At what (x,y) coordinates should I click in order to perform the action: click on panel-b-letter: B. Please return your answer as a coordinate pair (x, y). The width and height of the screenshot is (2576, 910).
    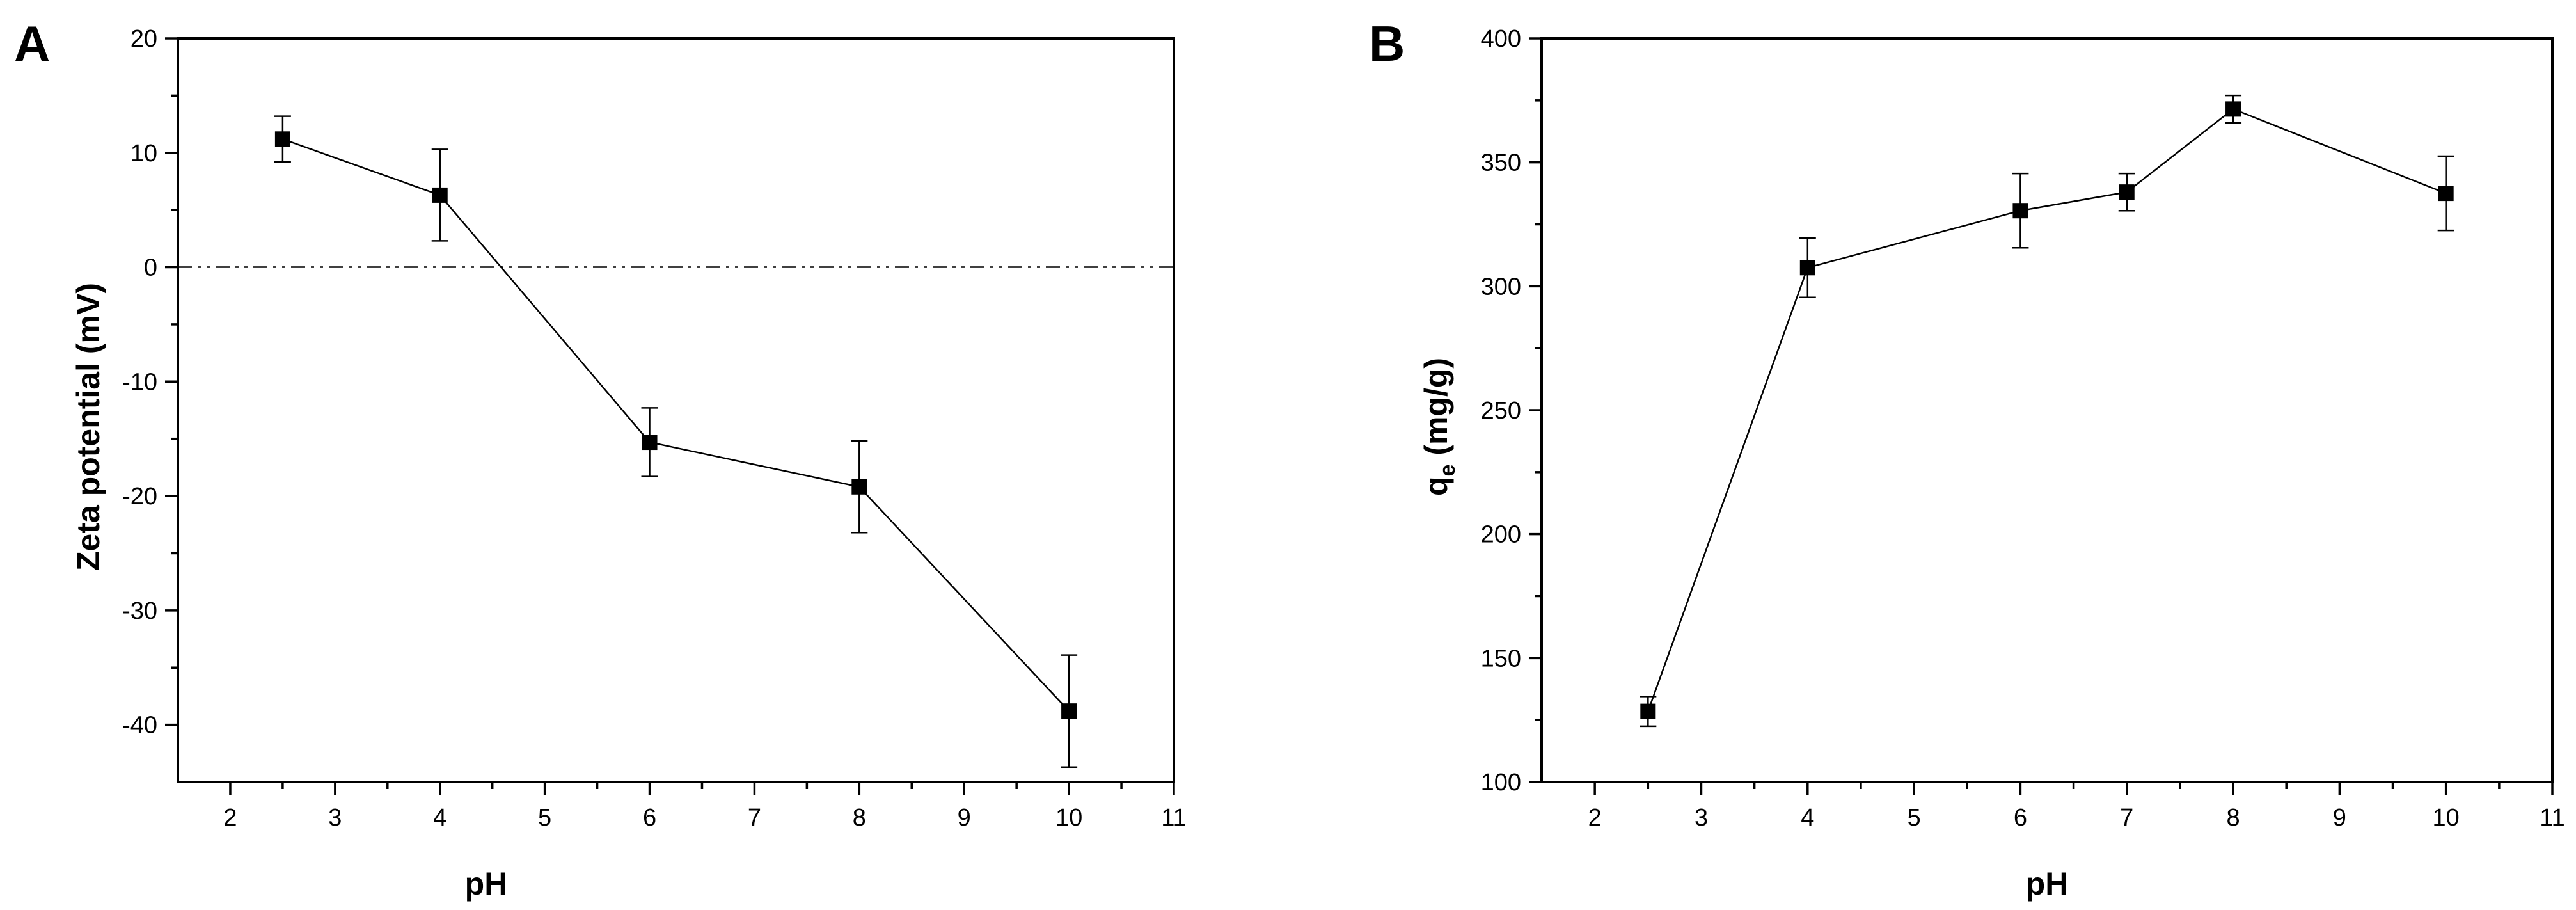
    Looking at the image, I should click on (1387, 43).